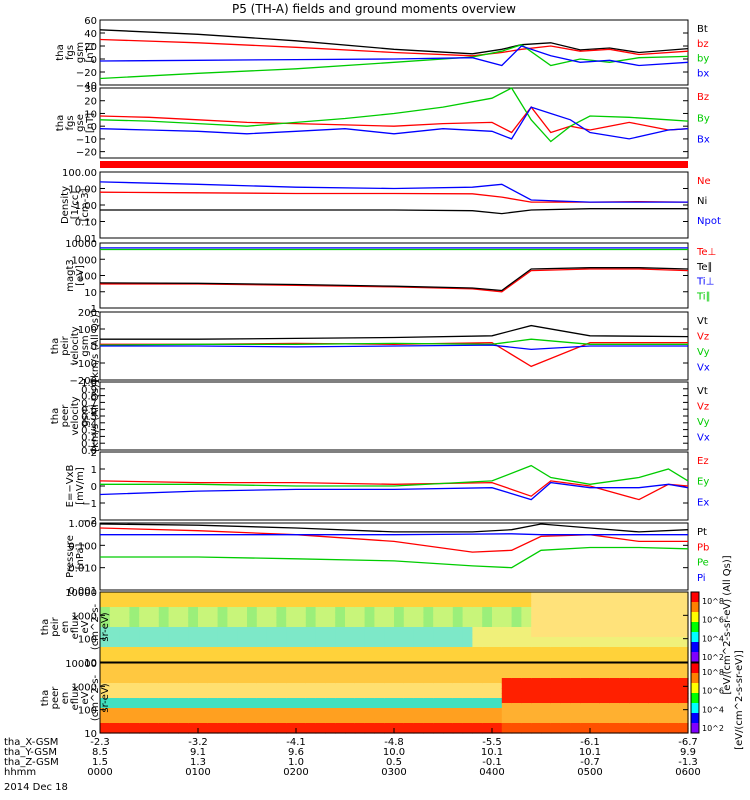 This screenshot has width=750, height=800. I want to click on ephemeris-value: 0400, so click(491, 772).